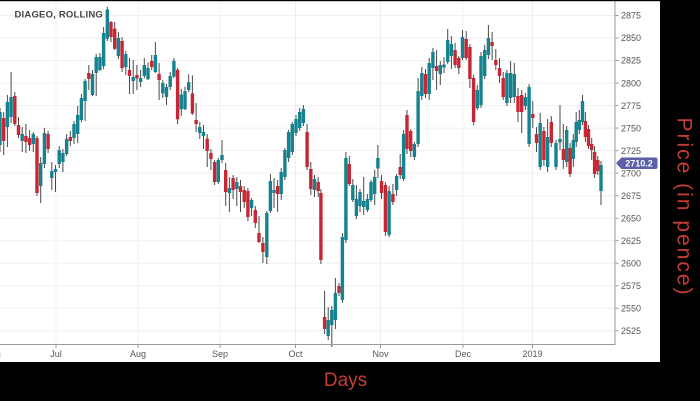  I want to click on svg-text: 2750, so click(631, 128).